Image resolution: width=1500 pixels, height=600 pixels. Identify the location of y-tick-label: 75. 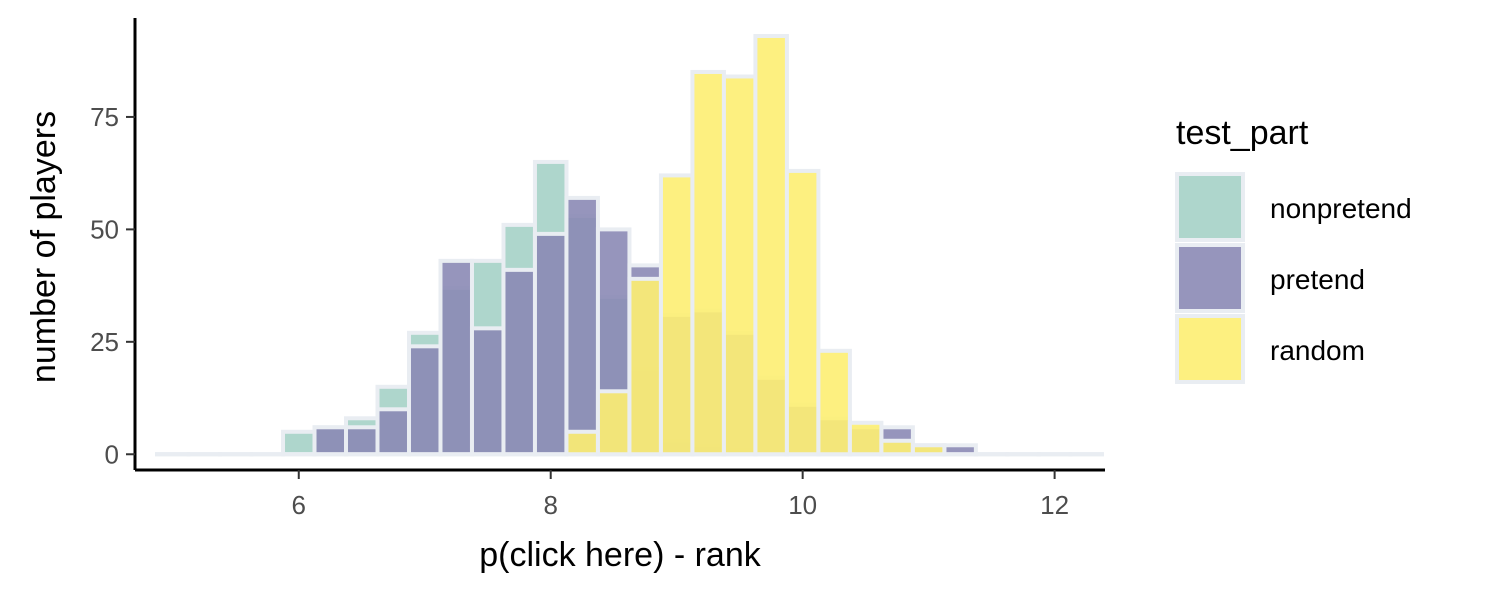
(104, 117).